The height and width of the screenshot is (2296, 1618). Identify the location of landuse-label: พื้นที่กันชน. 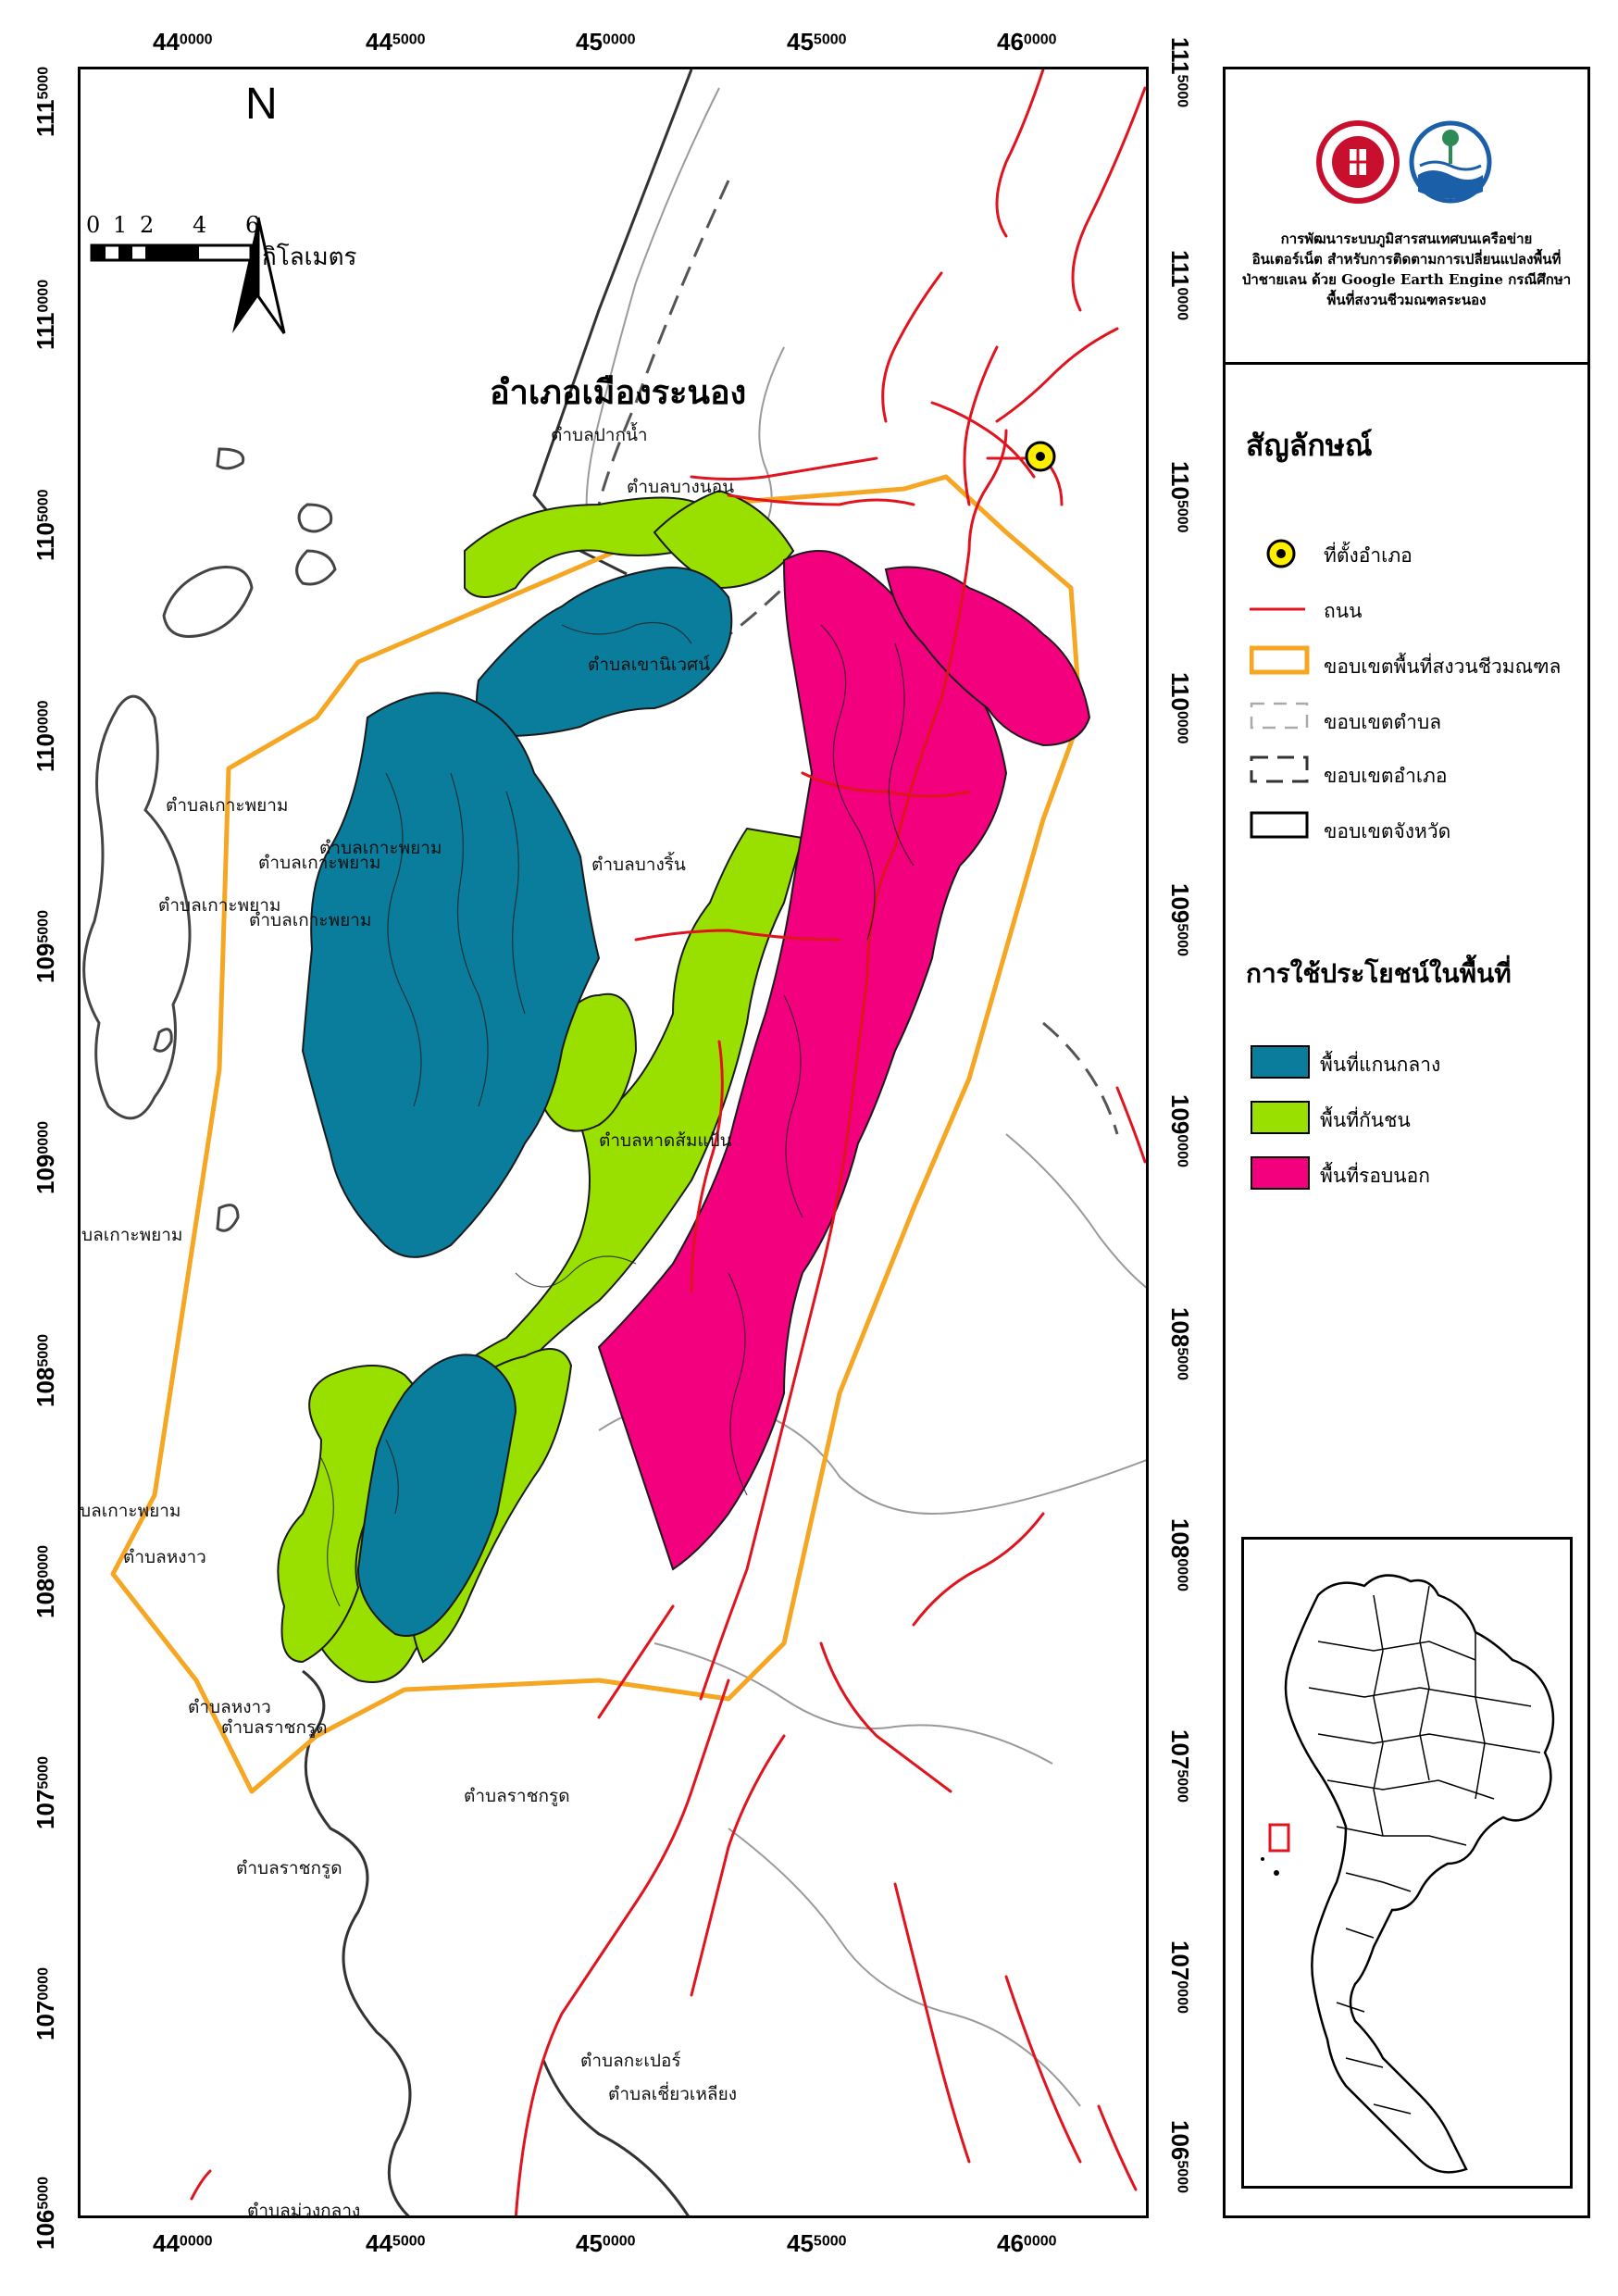
(1365, 1120).